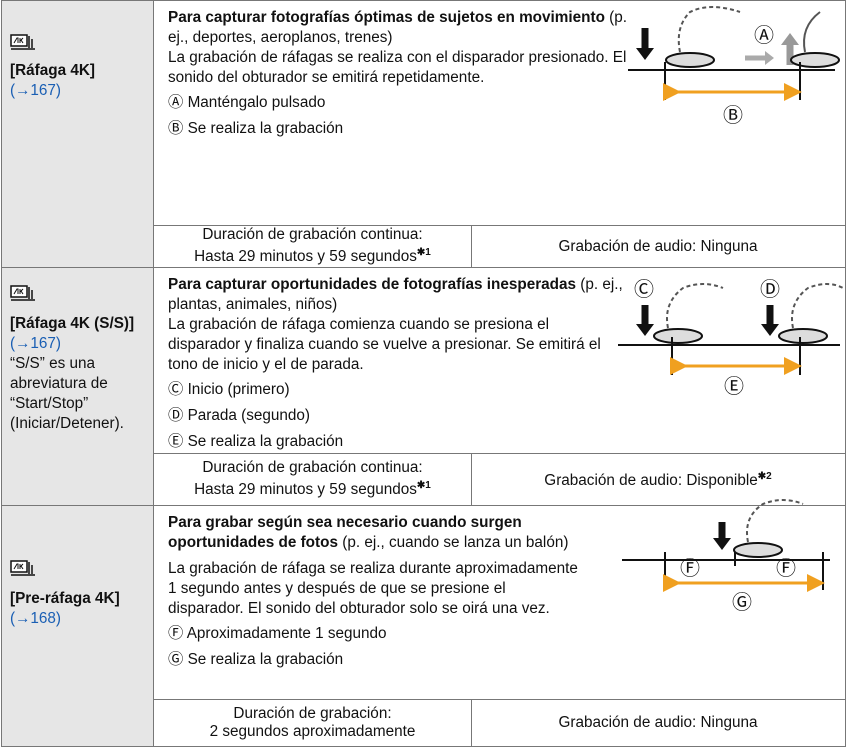 The image size is (851, 747). Describe the element at coordinates (176, 659) in the screenshot. I see `legend-mark: Ⓖ` at that location.